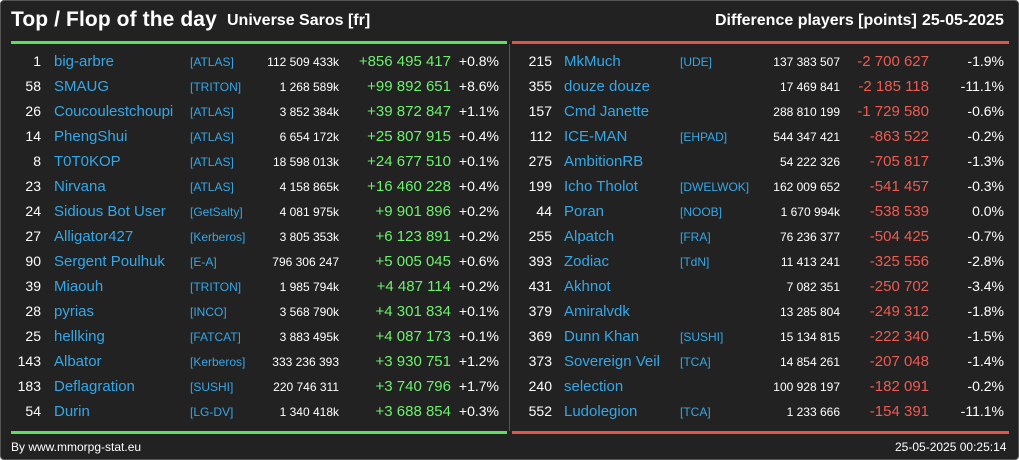  Describe the element at coordinates (899, 136) in the screenshot. I see `points-difference: -863 522` at that location.